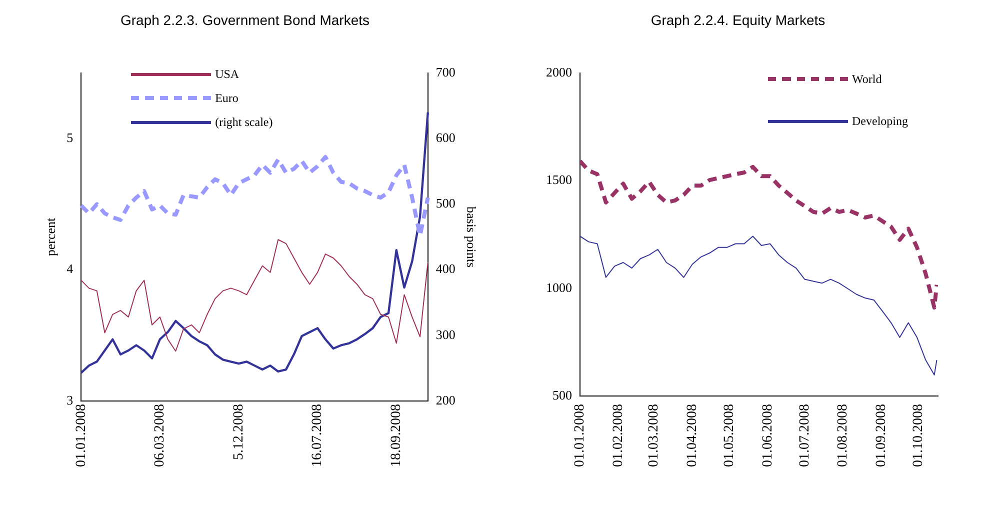 The image size is (983, 523). Describe the element at coordinates (738, 20) in the screenshot. I see `chart-title: Graph 2.2.4. Equity Markets` at that location.